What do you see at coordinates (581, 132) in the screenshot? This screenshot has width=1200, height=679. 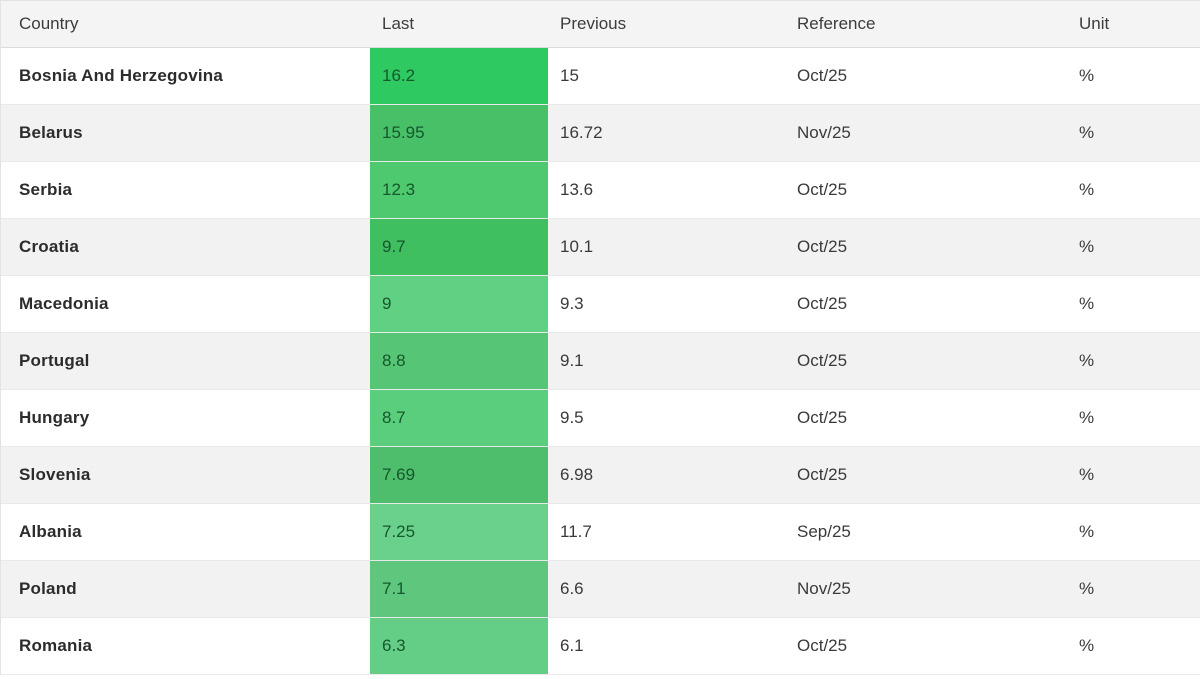 I see `previous-value-cell: 16.72` at bounding box center [581, 132].